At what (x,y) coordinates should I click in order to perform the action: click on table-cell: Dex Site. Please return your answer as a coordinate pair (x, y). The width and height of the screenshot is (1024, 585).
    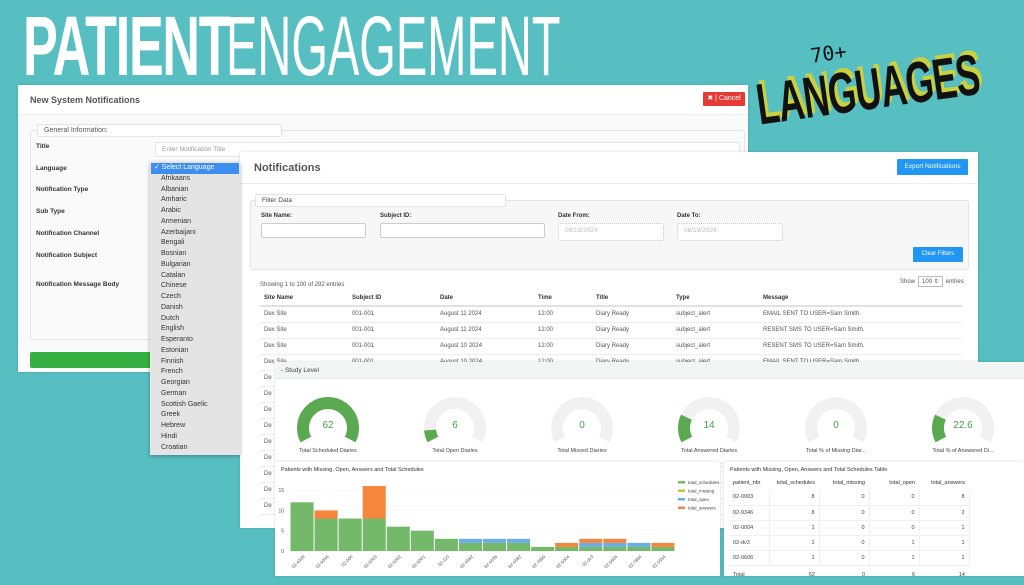
    Looking at the image, I should click on (304, 330).